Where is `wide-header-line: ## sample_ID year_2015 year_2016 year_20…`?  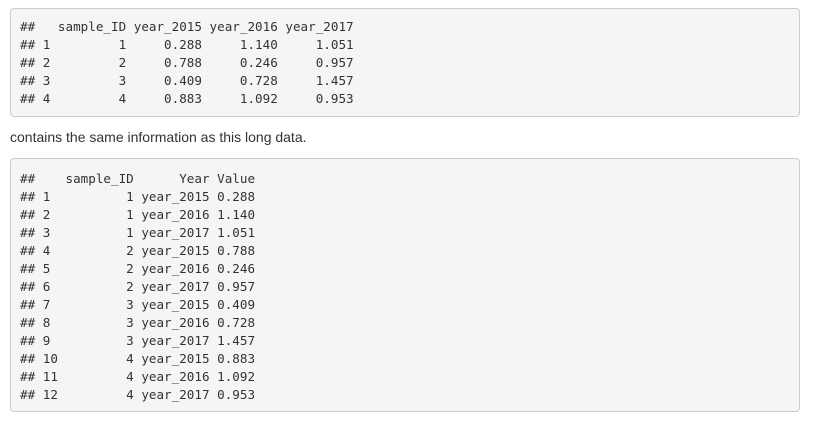 wide-header-line: ## sample_ID year_2015 year_2016 year_20… is located at coordinates (187, 26).